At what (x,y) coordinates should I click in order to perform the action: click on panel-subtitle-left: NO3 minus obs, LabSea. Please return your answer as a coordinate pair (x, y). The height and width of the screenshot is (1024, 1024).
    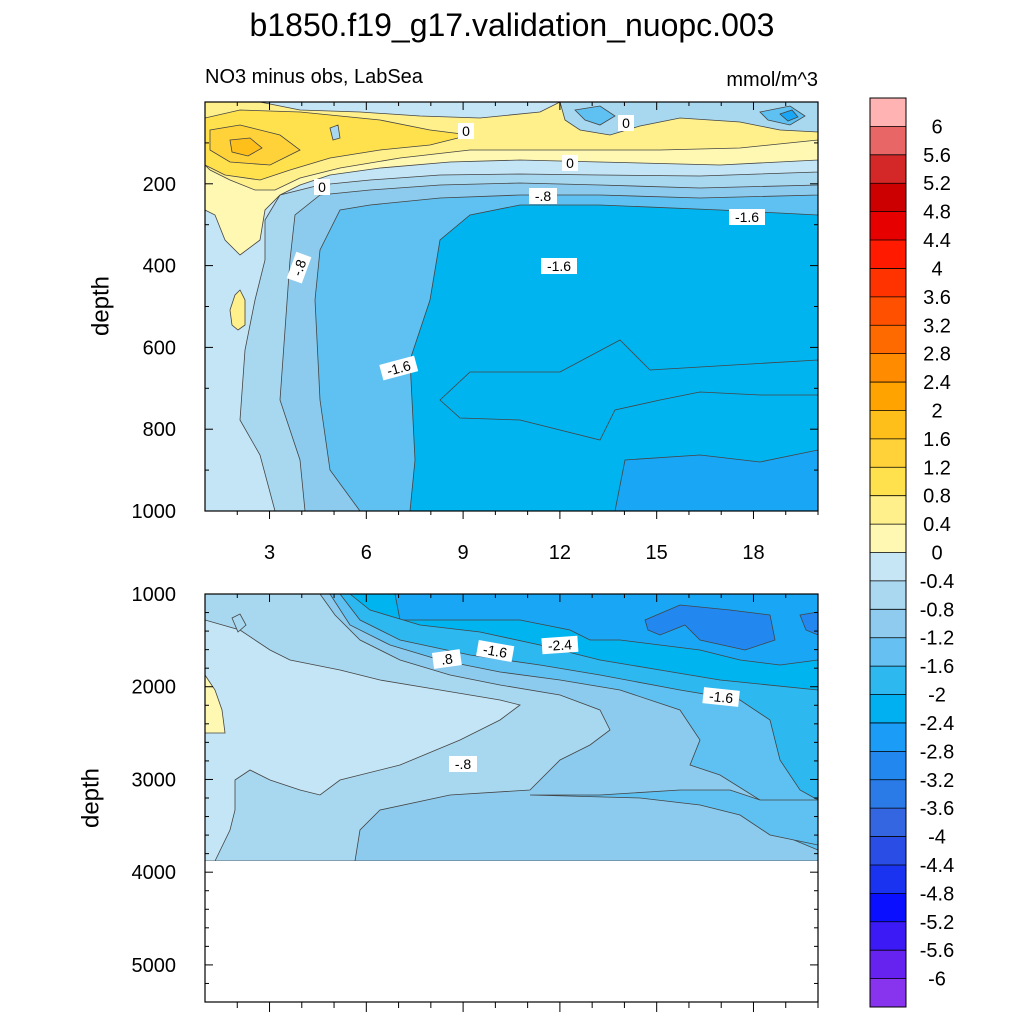
    Looking at the image, I should click on (314, 77).